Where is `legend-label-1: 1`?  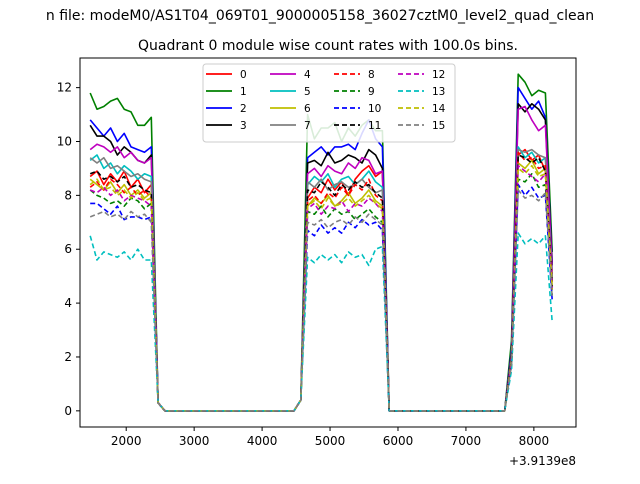
legend-label-1: 1 is located at coordinates (243, 92).